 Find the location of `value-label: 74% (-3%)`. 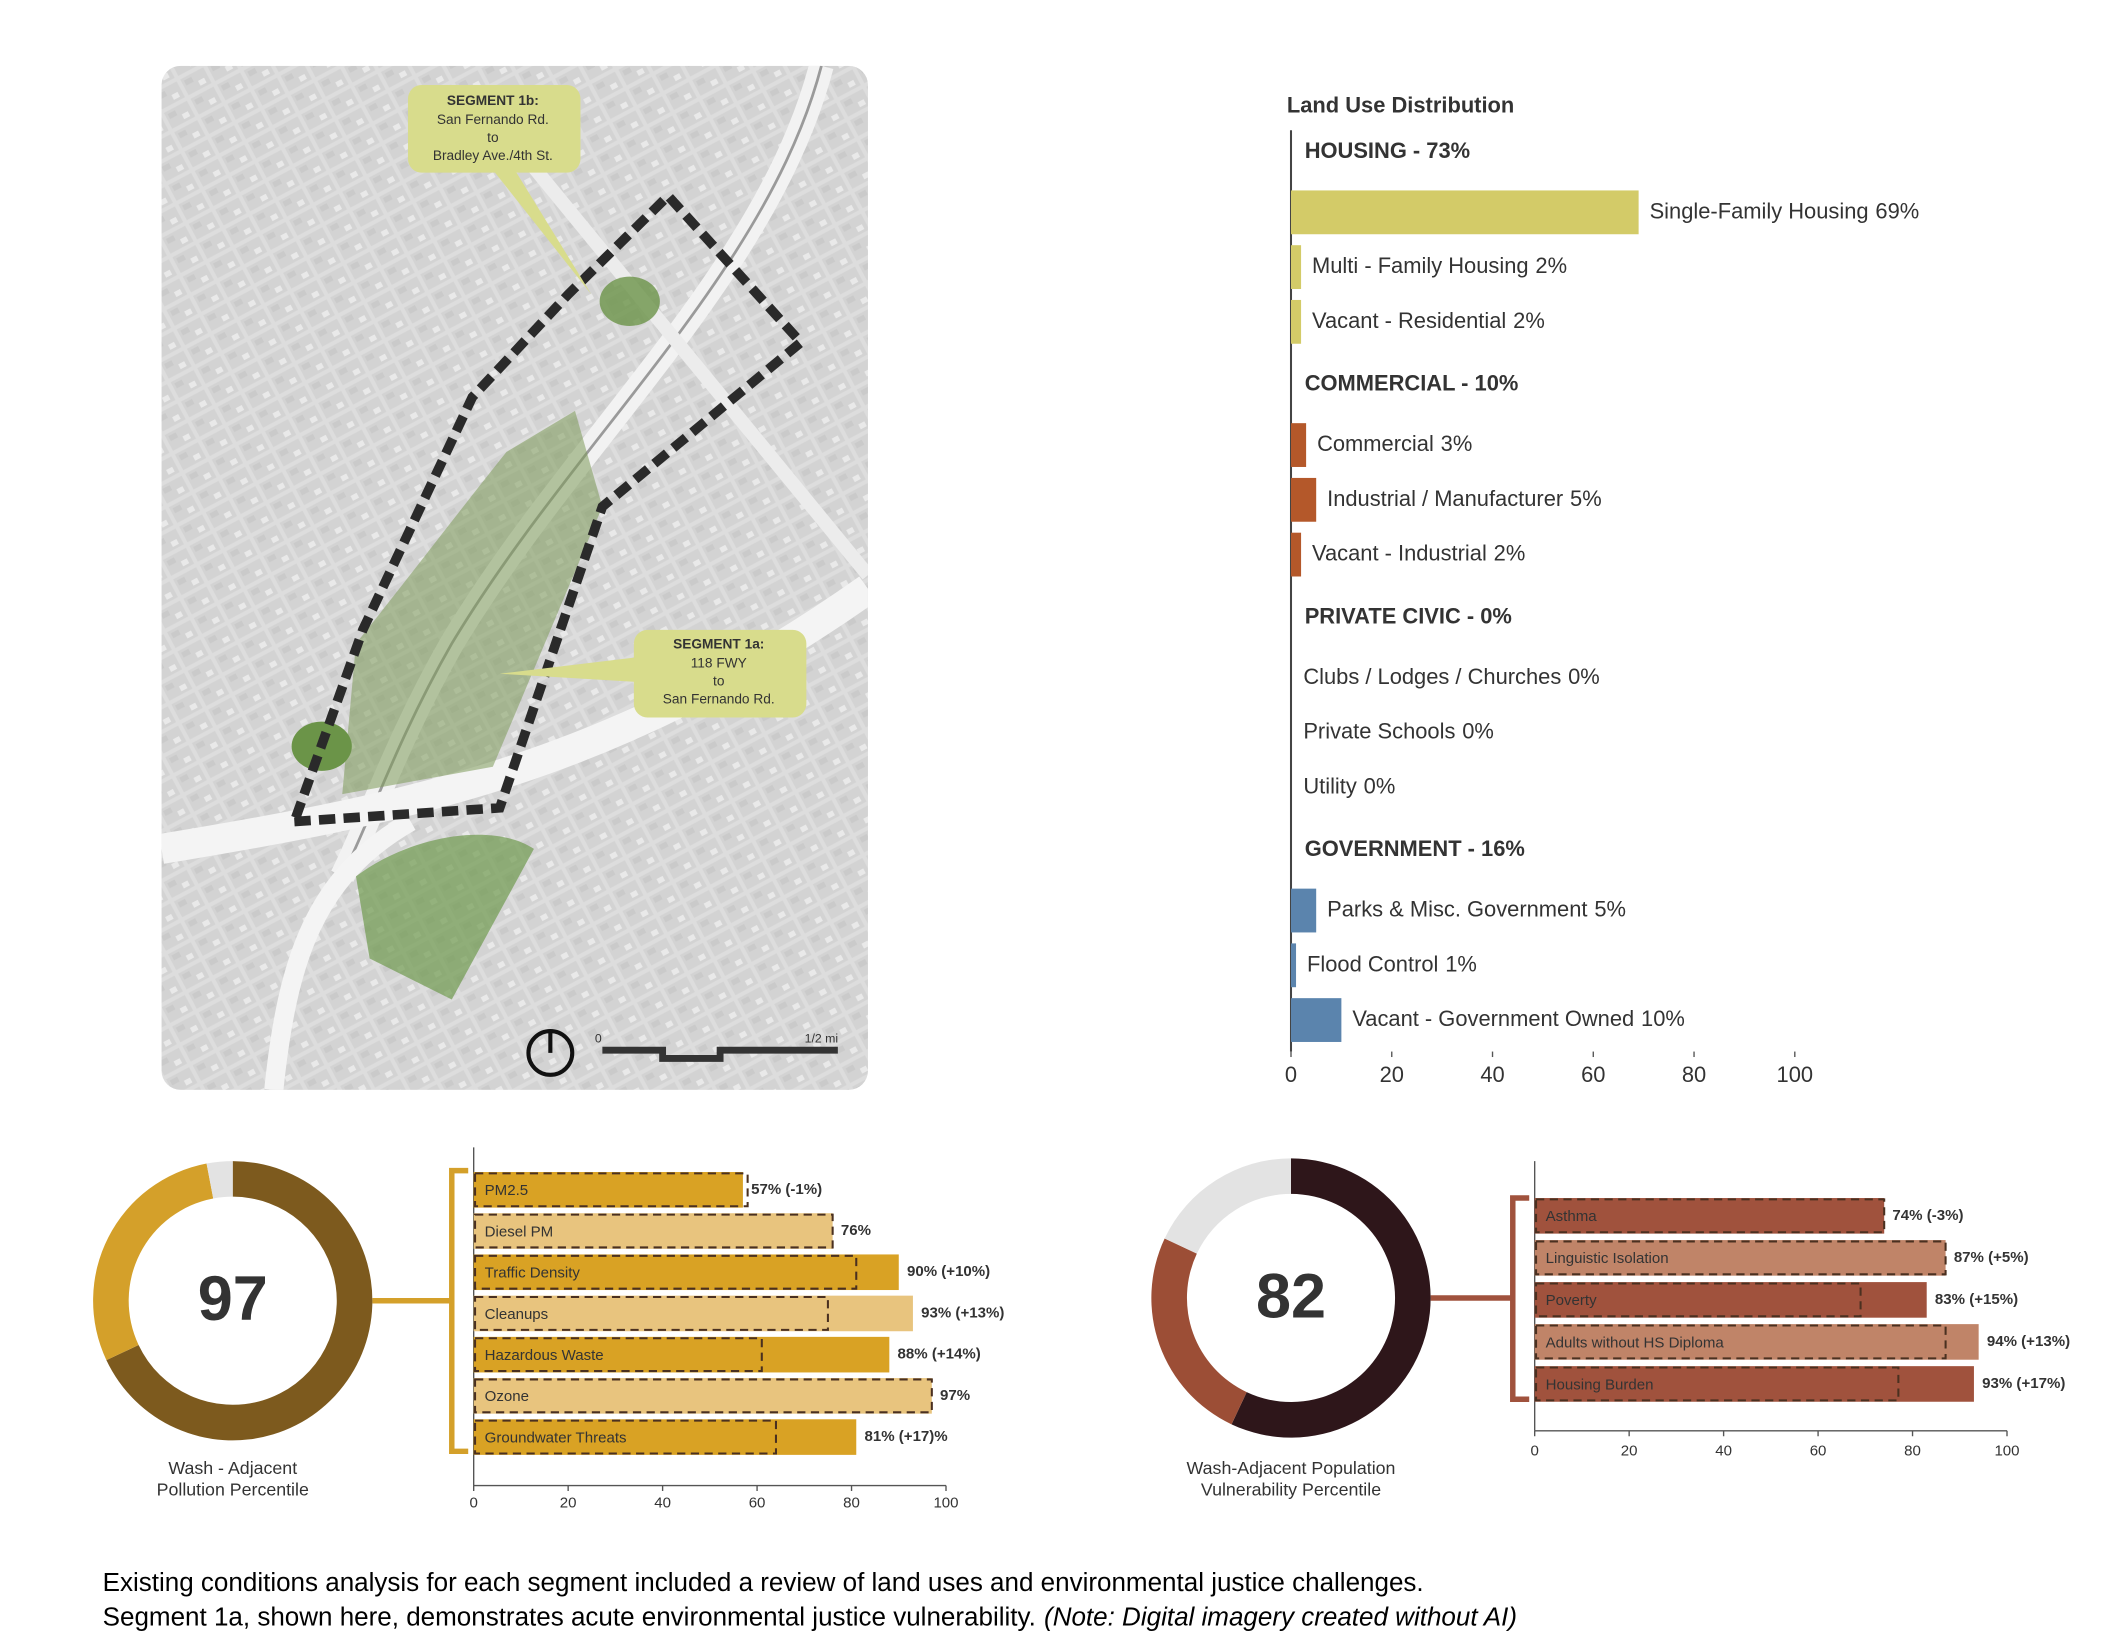

value-label: 74% (-3%) is located at coordinates (1927, 1215).